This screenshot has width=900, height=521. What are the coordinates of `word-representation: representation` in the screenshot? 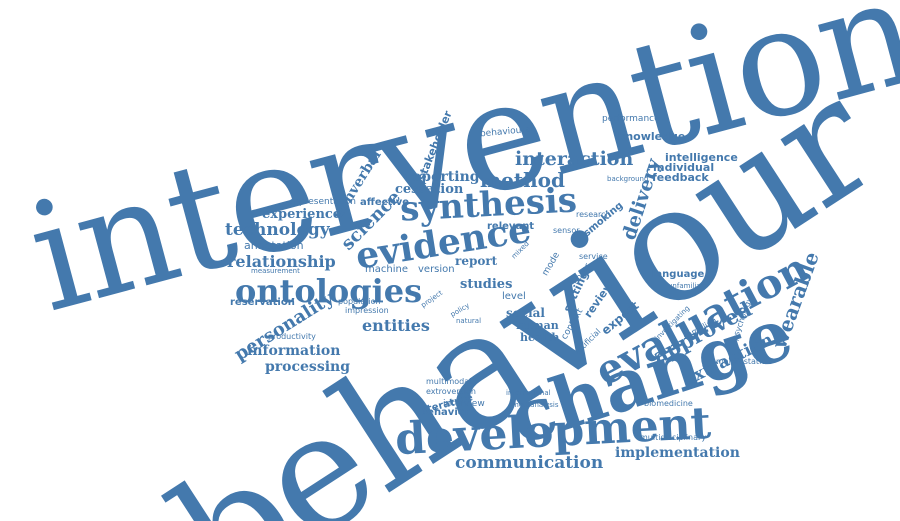 It's located at (323, 202).